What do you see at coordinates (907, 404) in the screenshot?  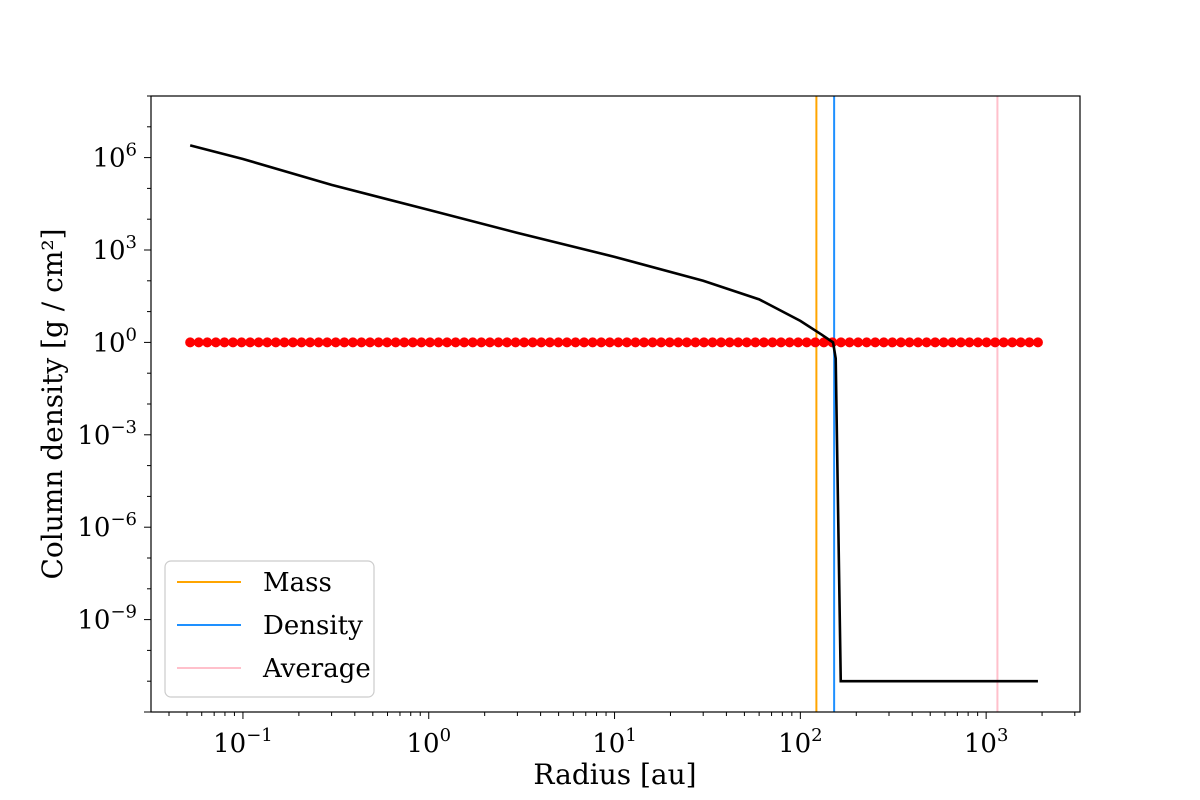 I see `reference-lines` at bounding box center [907, 404].